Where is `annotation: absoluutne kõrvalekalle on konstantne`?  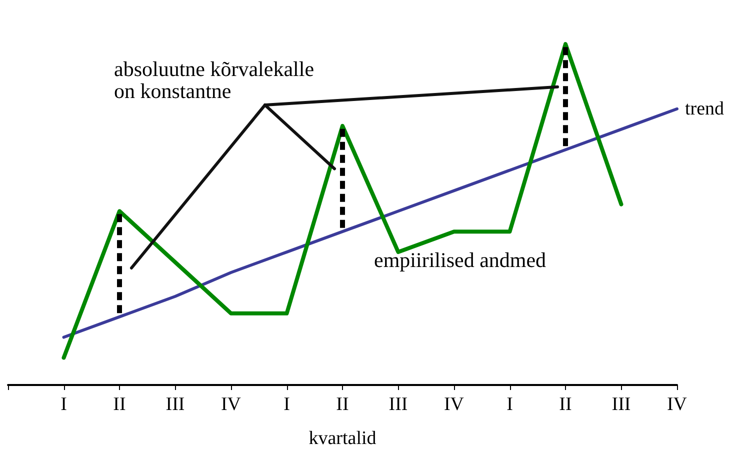 annotation: absoluutne kõrvalekalle on konstantne is located at coordinates (214, 80).